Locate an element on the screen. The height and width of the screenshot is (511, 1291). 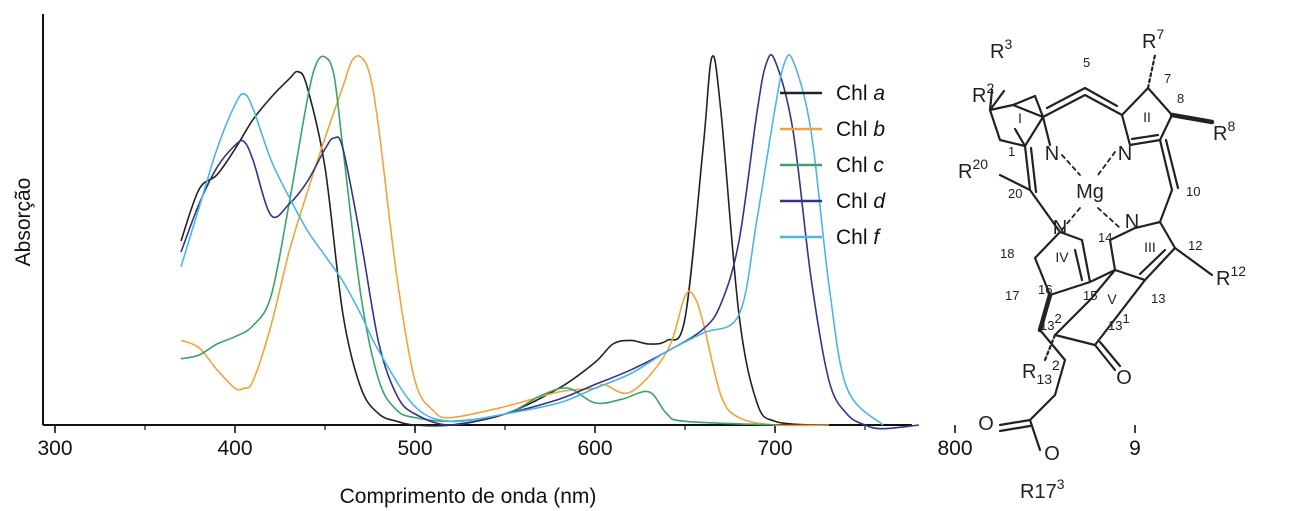
ring-iv-bonds is located at coordinates (1062, 263).